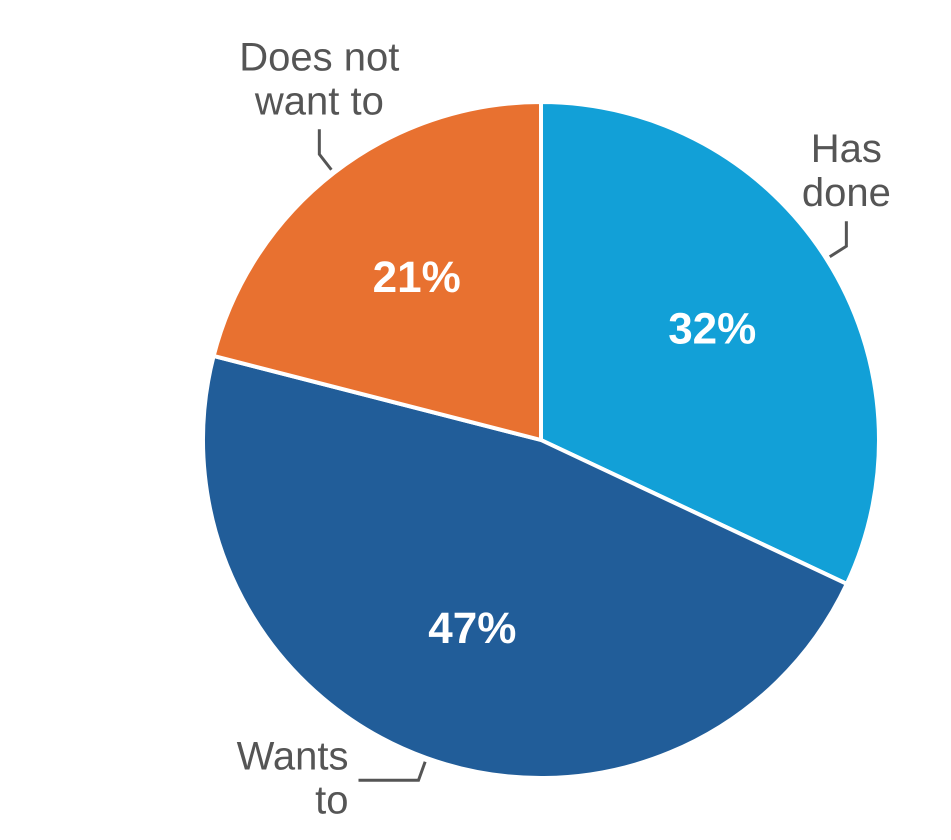  I want to click on data-label: 32%, so click(712, 329).